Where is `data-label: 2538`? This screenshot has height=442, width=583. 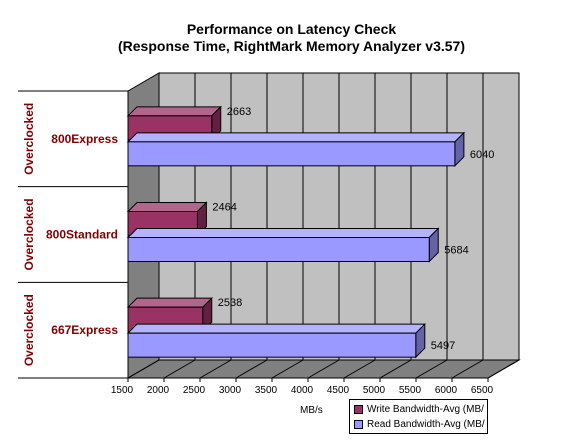 data-label: 2538 is located at coordinates (230, 303).